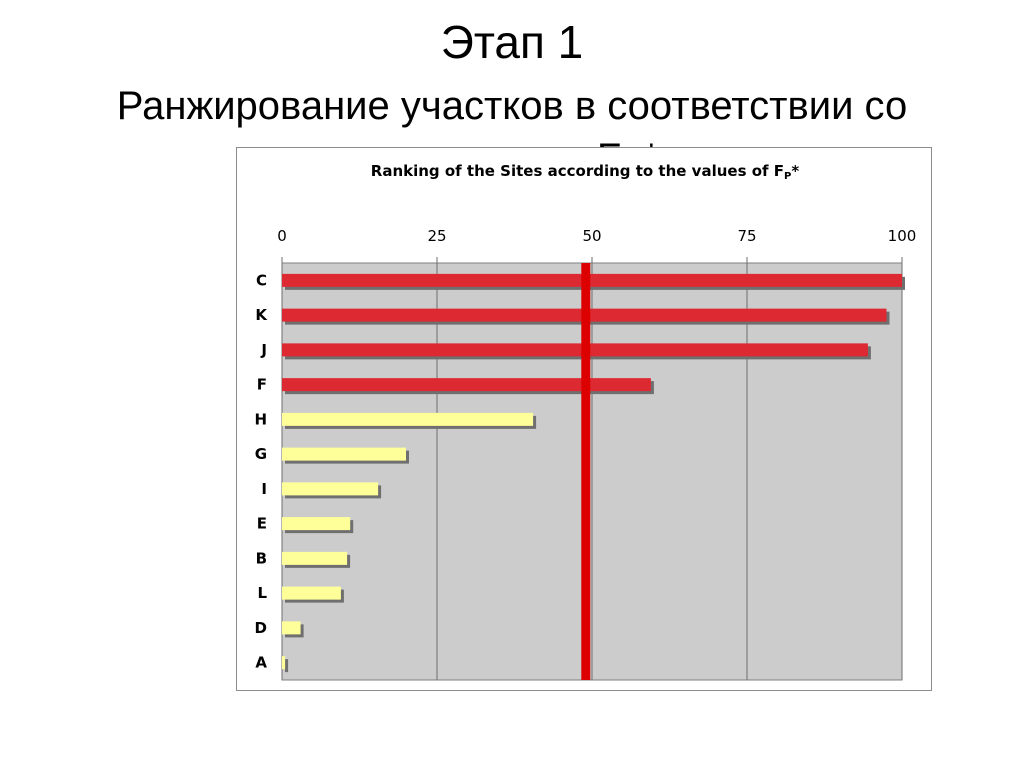  I want to click on tick-label-0: 0, so click(282, 236).